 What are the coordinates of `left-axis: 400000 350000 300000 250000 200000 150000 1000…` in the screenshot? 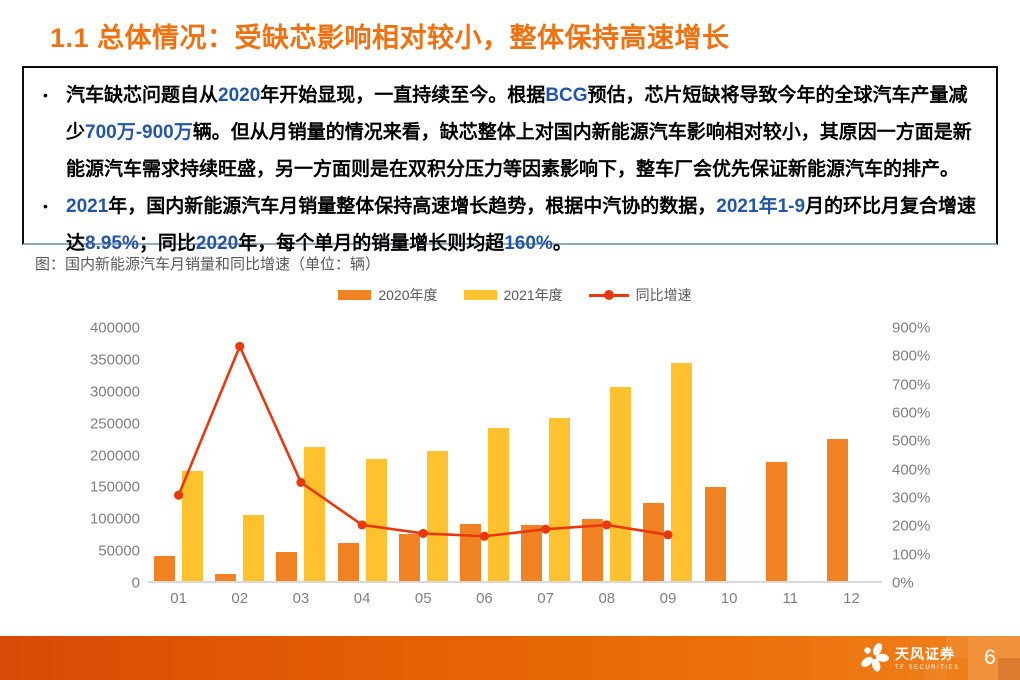 It's located at (101, 456).